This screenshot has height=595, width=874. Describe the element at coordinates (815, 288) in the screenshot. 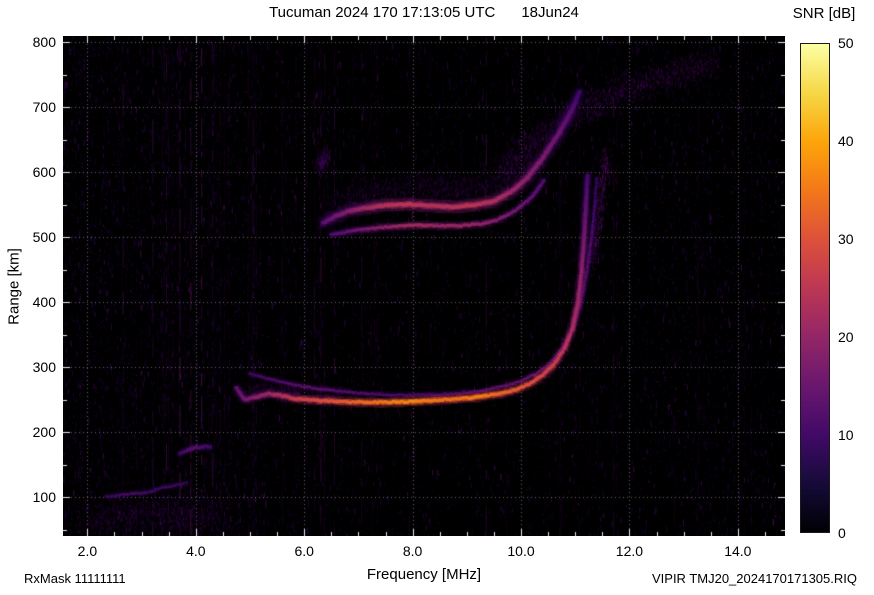

I see `snr-colorbar` at that location.